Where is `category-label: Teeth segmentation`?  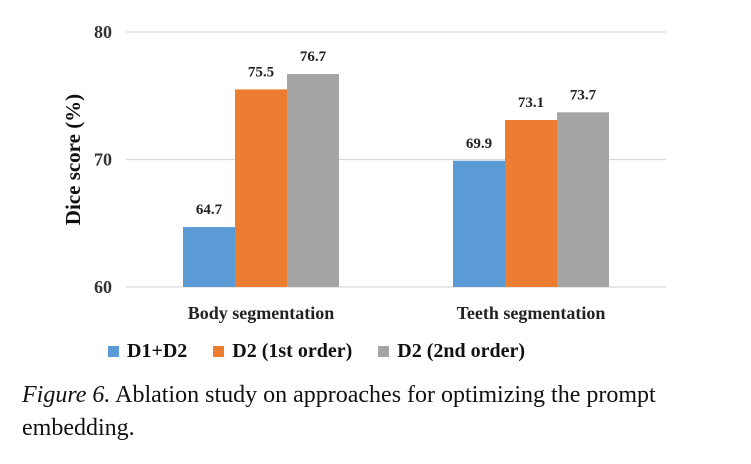 category-label: Teeth segmentation is located at coordinates (531, 313).